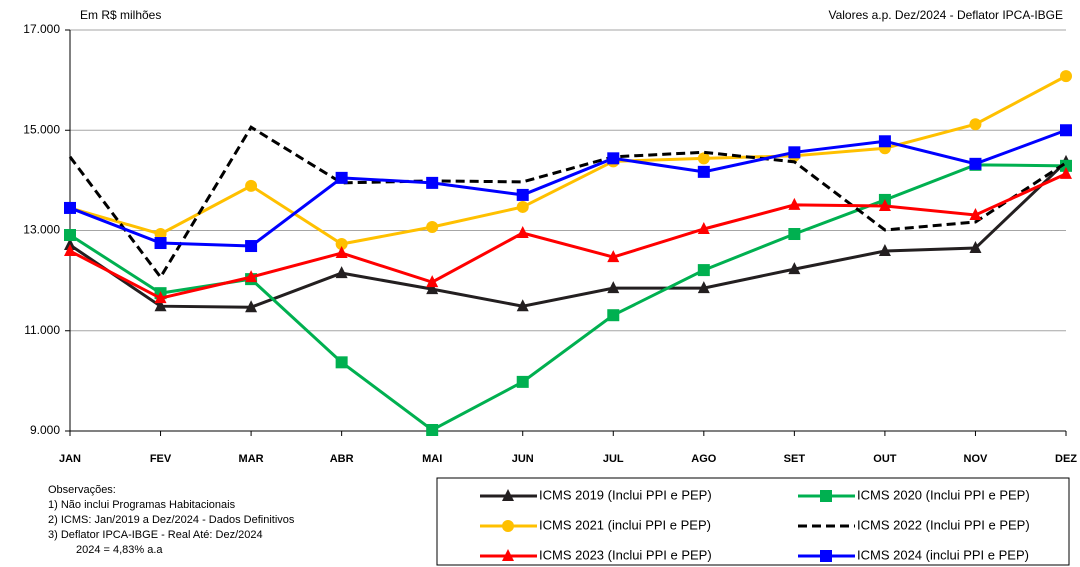 Image resolution: width=1080 pixels, height=567 pixels. Describe the element at coordinates (613, 459) in the screenshot. I see `x-tick-label: JUL` at that location.